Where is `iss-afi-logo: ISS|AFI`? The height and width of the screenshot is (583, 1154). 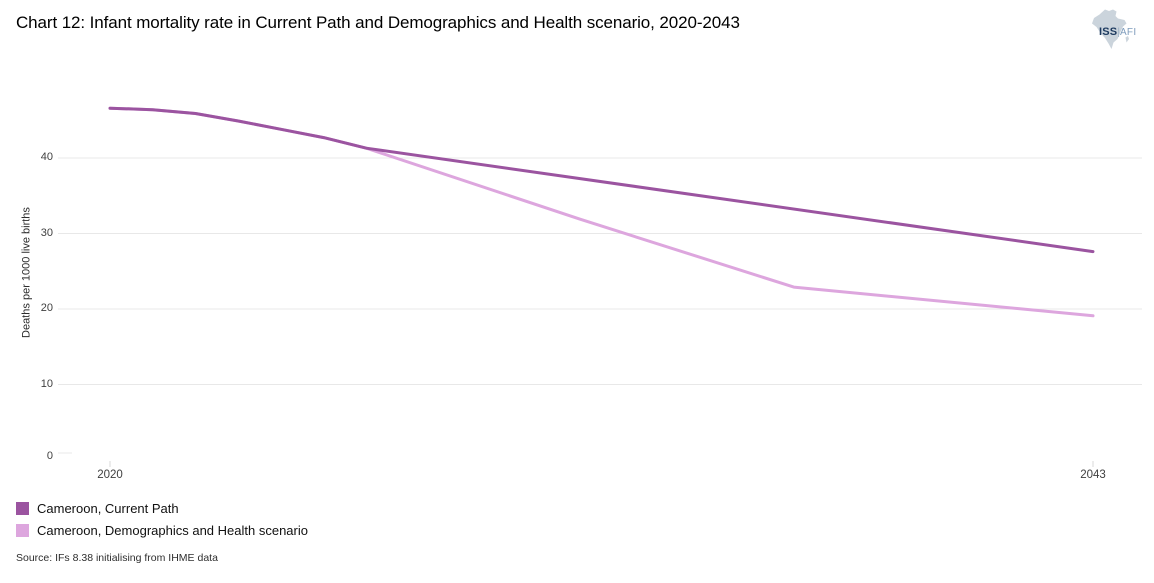 iss-afi-logo: ISS|AFI is located at coordinates (1113, 32).